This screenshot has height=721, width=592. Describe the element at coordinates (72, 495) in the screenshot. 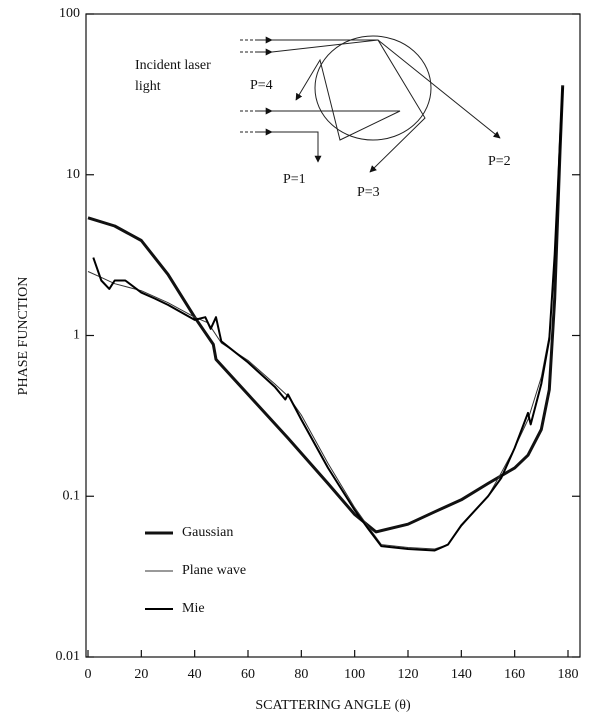

I see `y-tick-label: 0.1` at that location.